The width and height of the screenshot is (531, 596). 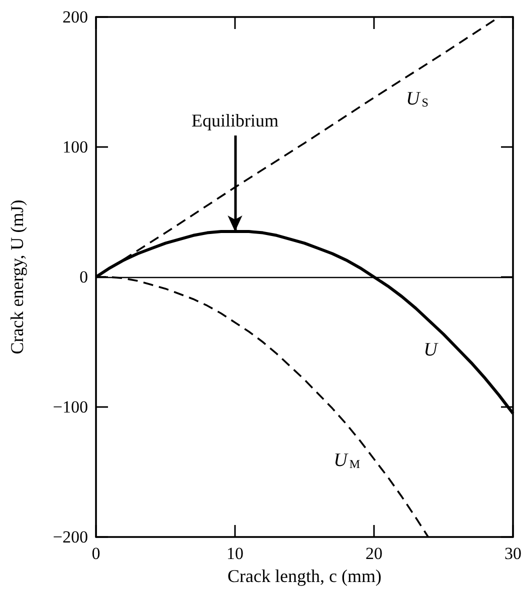 What do you see at coordinates (235, 120) in the screenshot?
I see `annotation: Equilibrium` at bounding box center [235, 120].